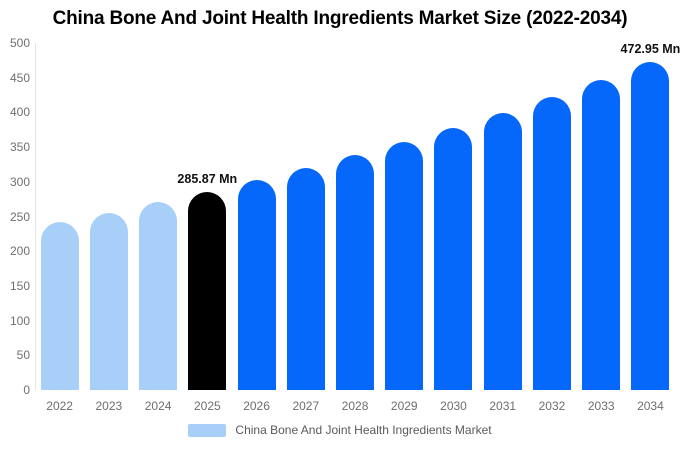 The height and width of the screenshot is (450, 680). What do you see at coordinates (19, 320) in the screenshot?
I see `y-axis-tick-label: 100` at bounding box center [19, 320].